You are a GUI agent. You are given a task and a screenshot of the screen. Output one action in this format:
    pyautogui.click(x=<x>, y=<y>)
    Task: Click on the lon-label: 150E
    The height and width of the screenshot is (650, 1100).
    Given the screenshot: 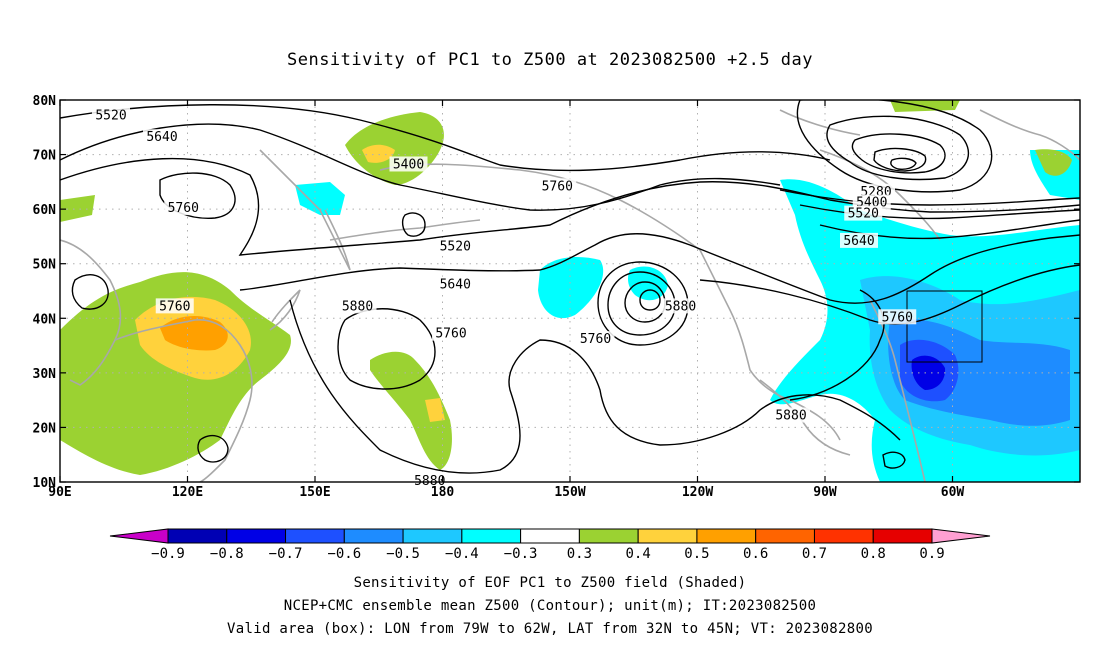 What is the action you would take?
    pyautogui.click(x=314, y=492)
    